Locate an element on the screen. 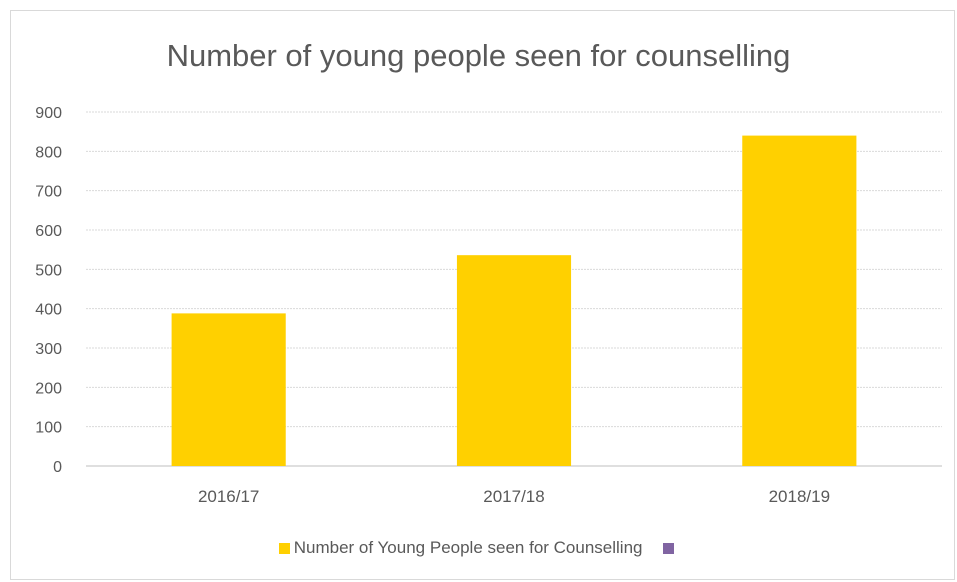 This screenshot has width=957, height=582. y-tick-label-900: 900 is located at coordinates (48, 113).